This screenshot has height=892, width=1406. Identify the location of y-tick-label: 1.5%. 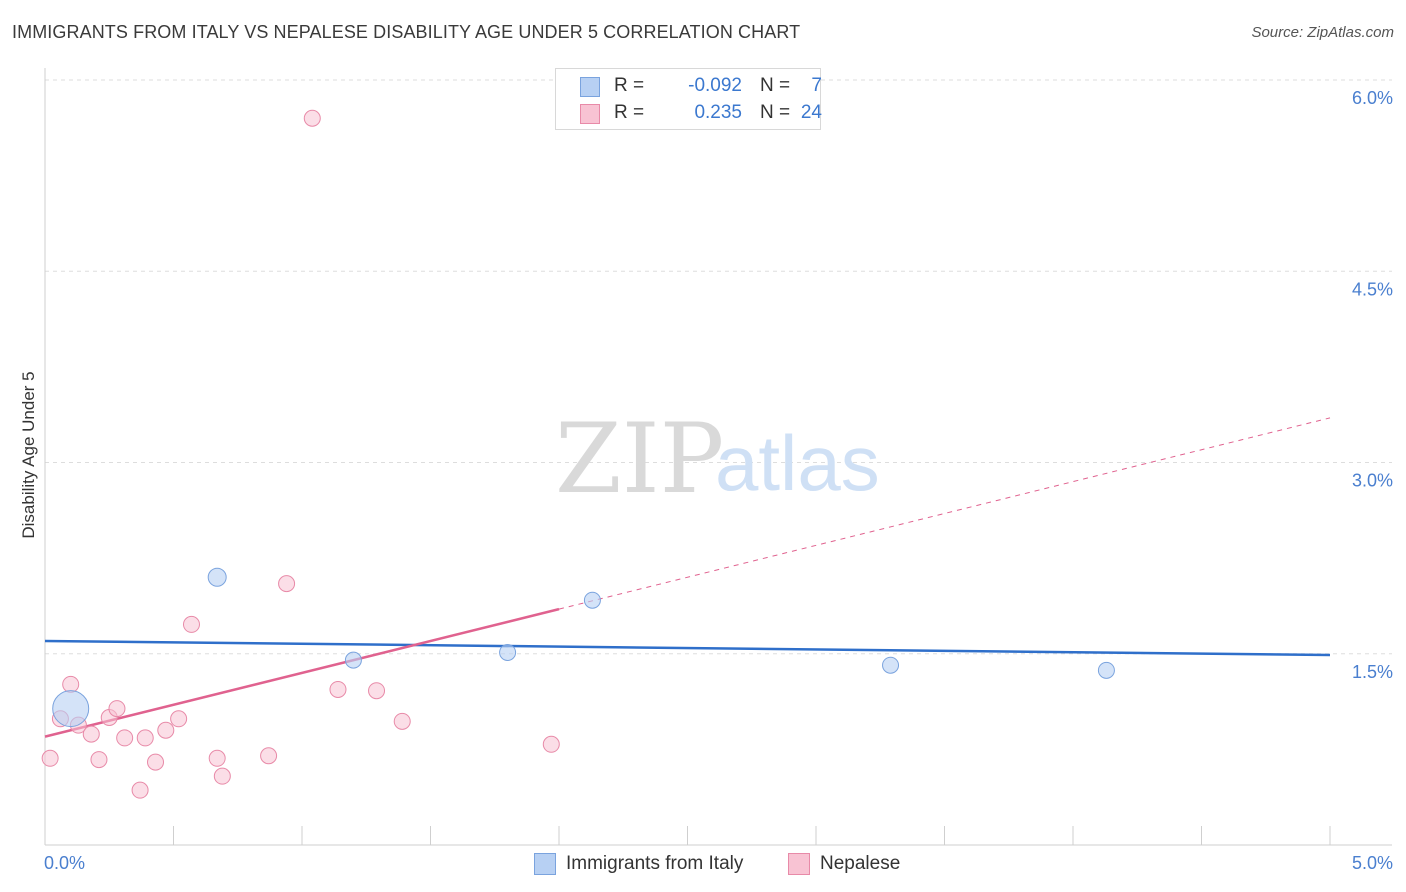
(1372, 672).